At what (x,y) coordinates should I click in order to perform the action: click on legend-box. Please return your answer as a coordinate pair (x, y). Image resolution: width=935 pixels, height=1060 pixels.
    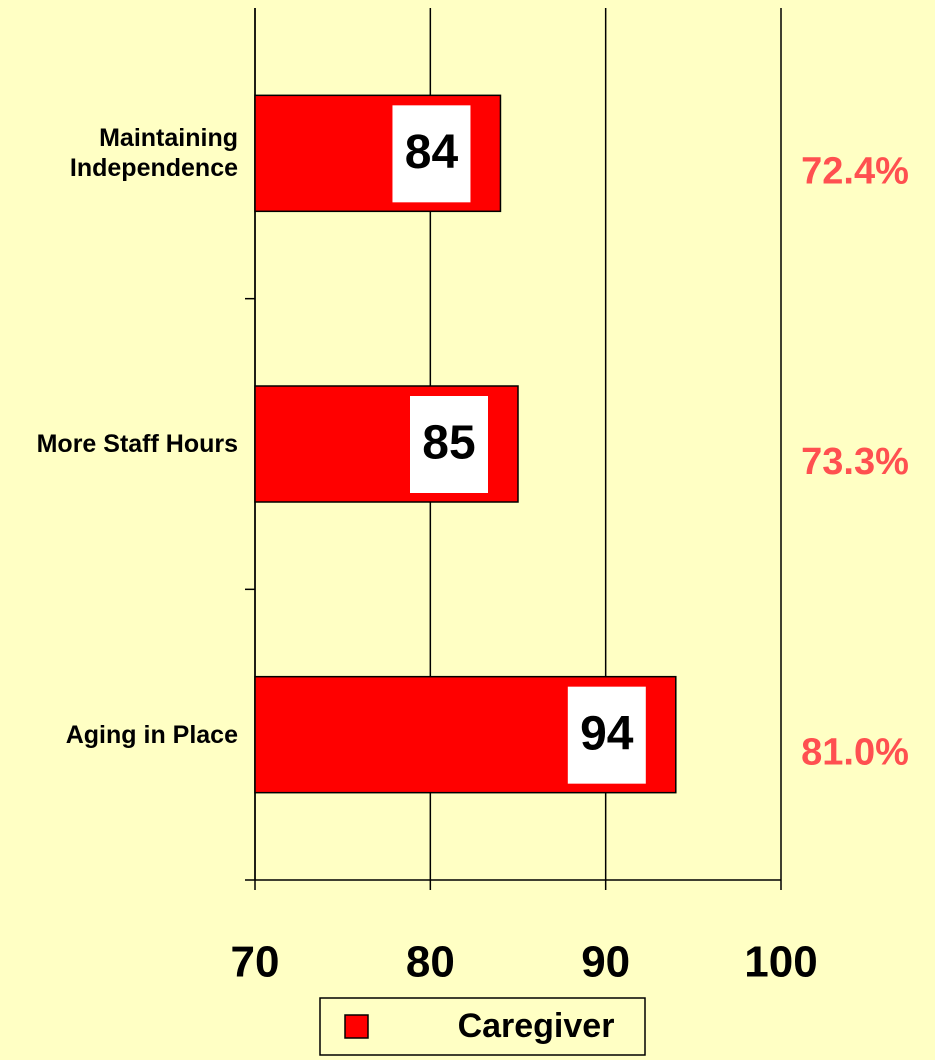
    Looking at the image, I should click on (482, 1026).